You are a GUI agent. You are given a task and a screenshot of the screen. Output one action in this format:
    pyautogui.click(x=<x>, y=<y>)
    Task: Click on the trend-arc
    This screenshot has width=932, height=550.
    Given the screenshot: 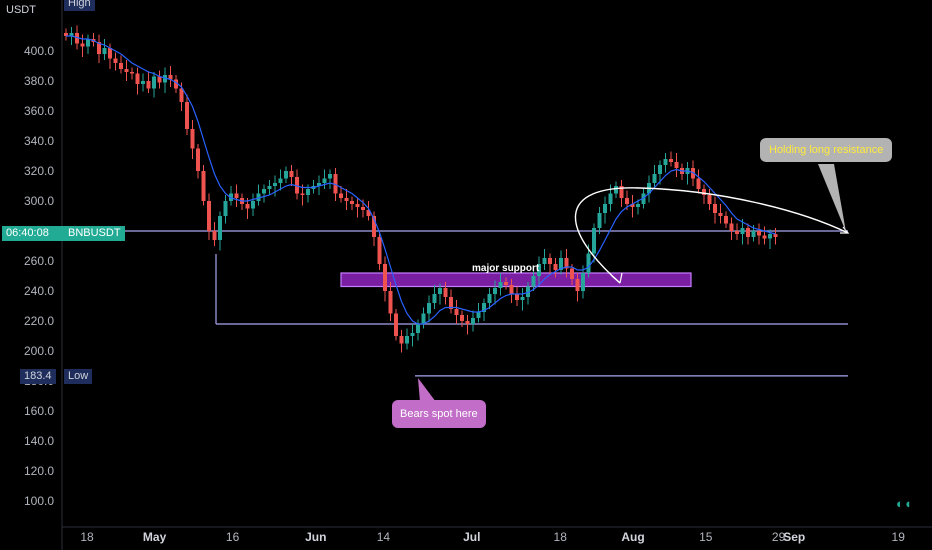 What is the action you would take?
    pyautogui.click(x=711, y=235)
    